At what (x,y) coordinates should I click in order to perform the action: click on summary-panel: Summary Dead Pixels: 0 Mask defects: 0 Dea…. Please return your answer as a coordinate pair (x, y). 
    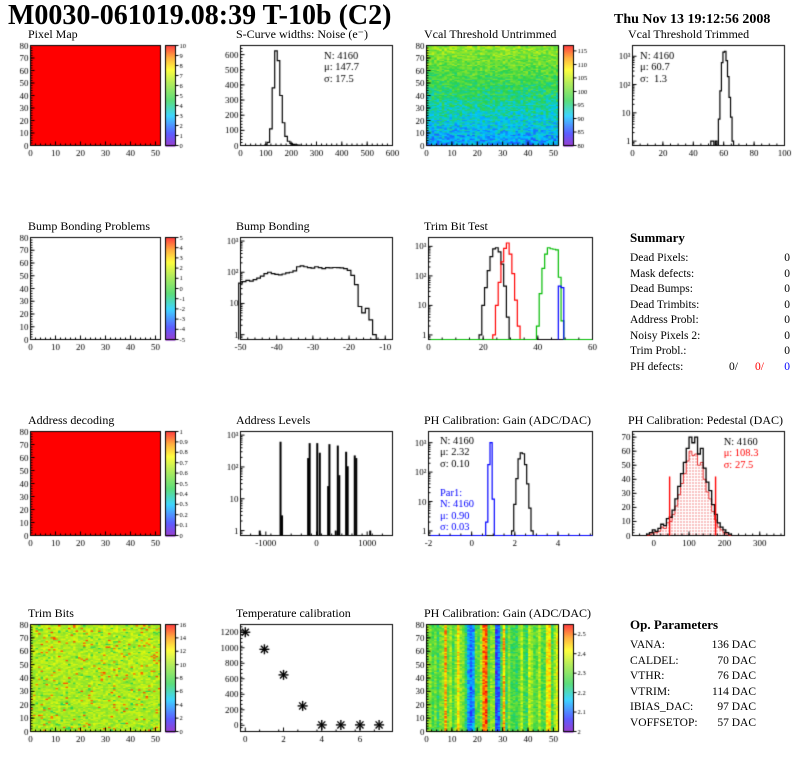
    Looking at the image, I should click on (699, 296).